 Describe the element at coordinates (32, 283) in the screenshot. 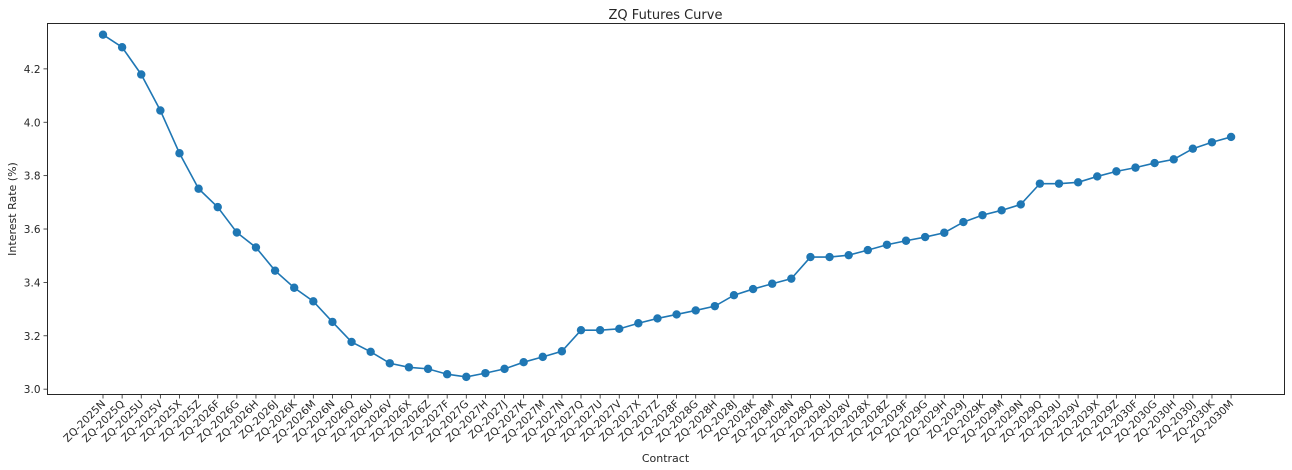

I see `y-tick-label: 3.4` at that location.